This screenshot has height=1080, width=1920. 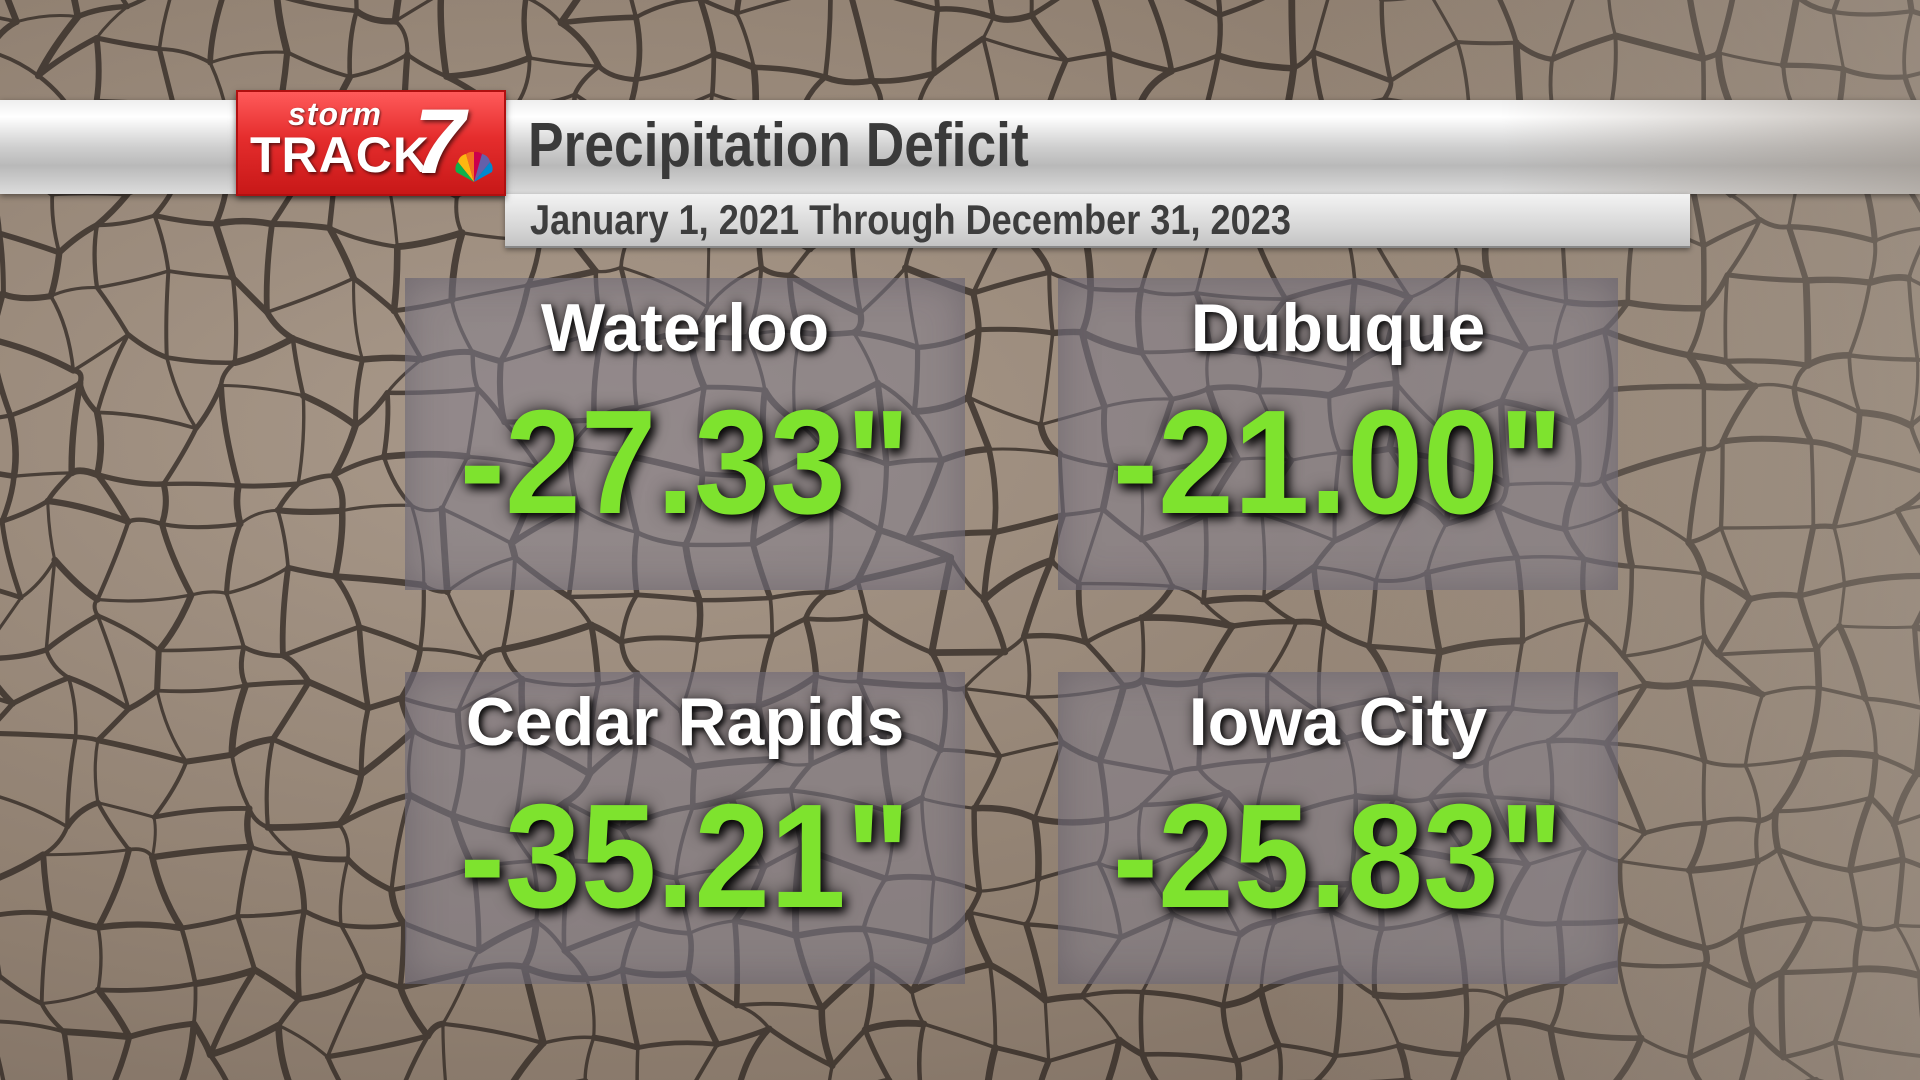 I want to click on city-name: Dubuque, so click(x=1338, y=328).